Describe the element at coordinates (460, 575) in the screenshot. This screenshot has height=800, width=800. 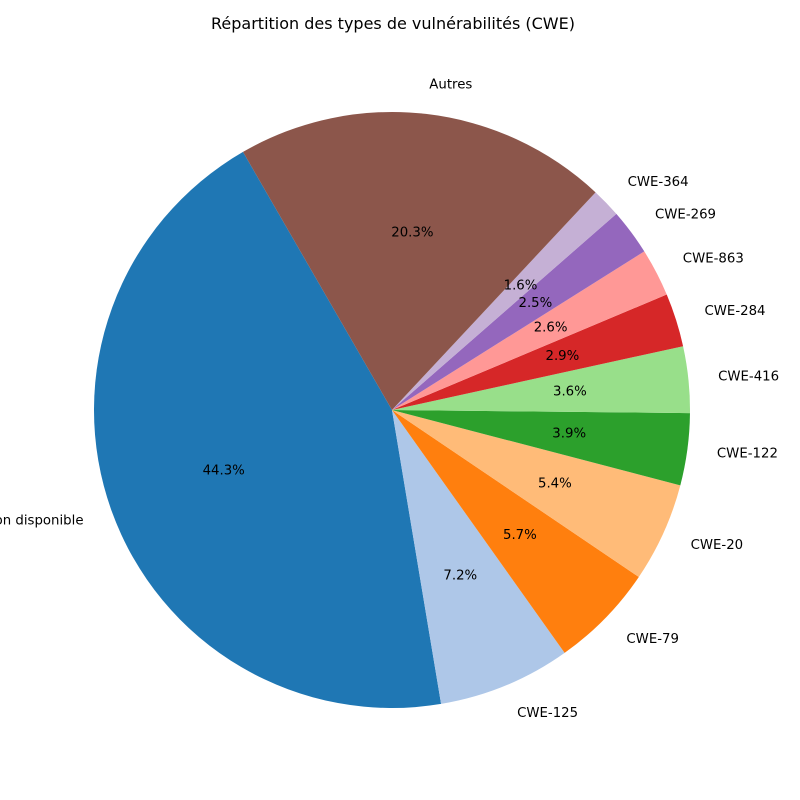
I see `percent-label: 7.2%` at that location.